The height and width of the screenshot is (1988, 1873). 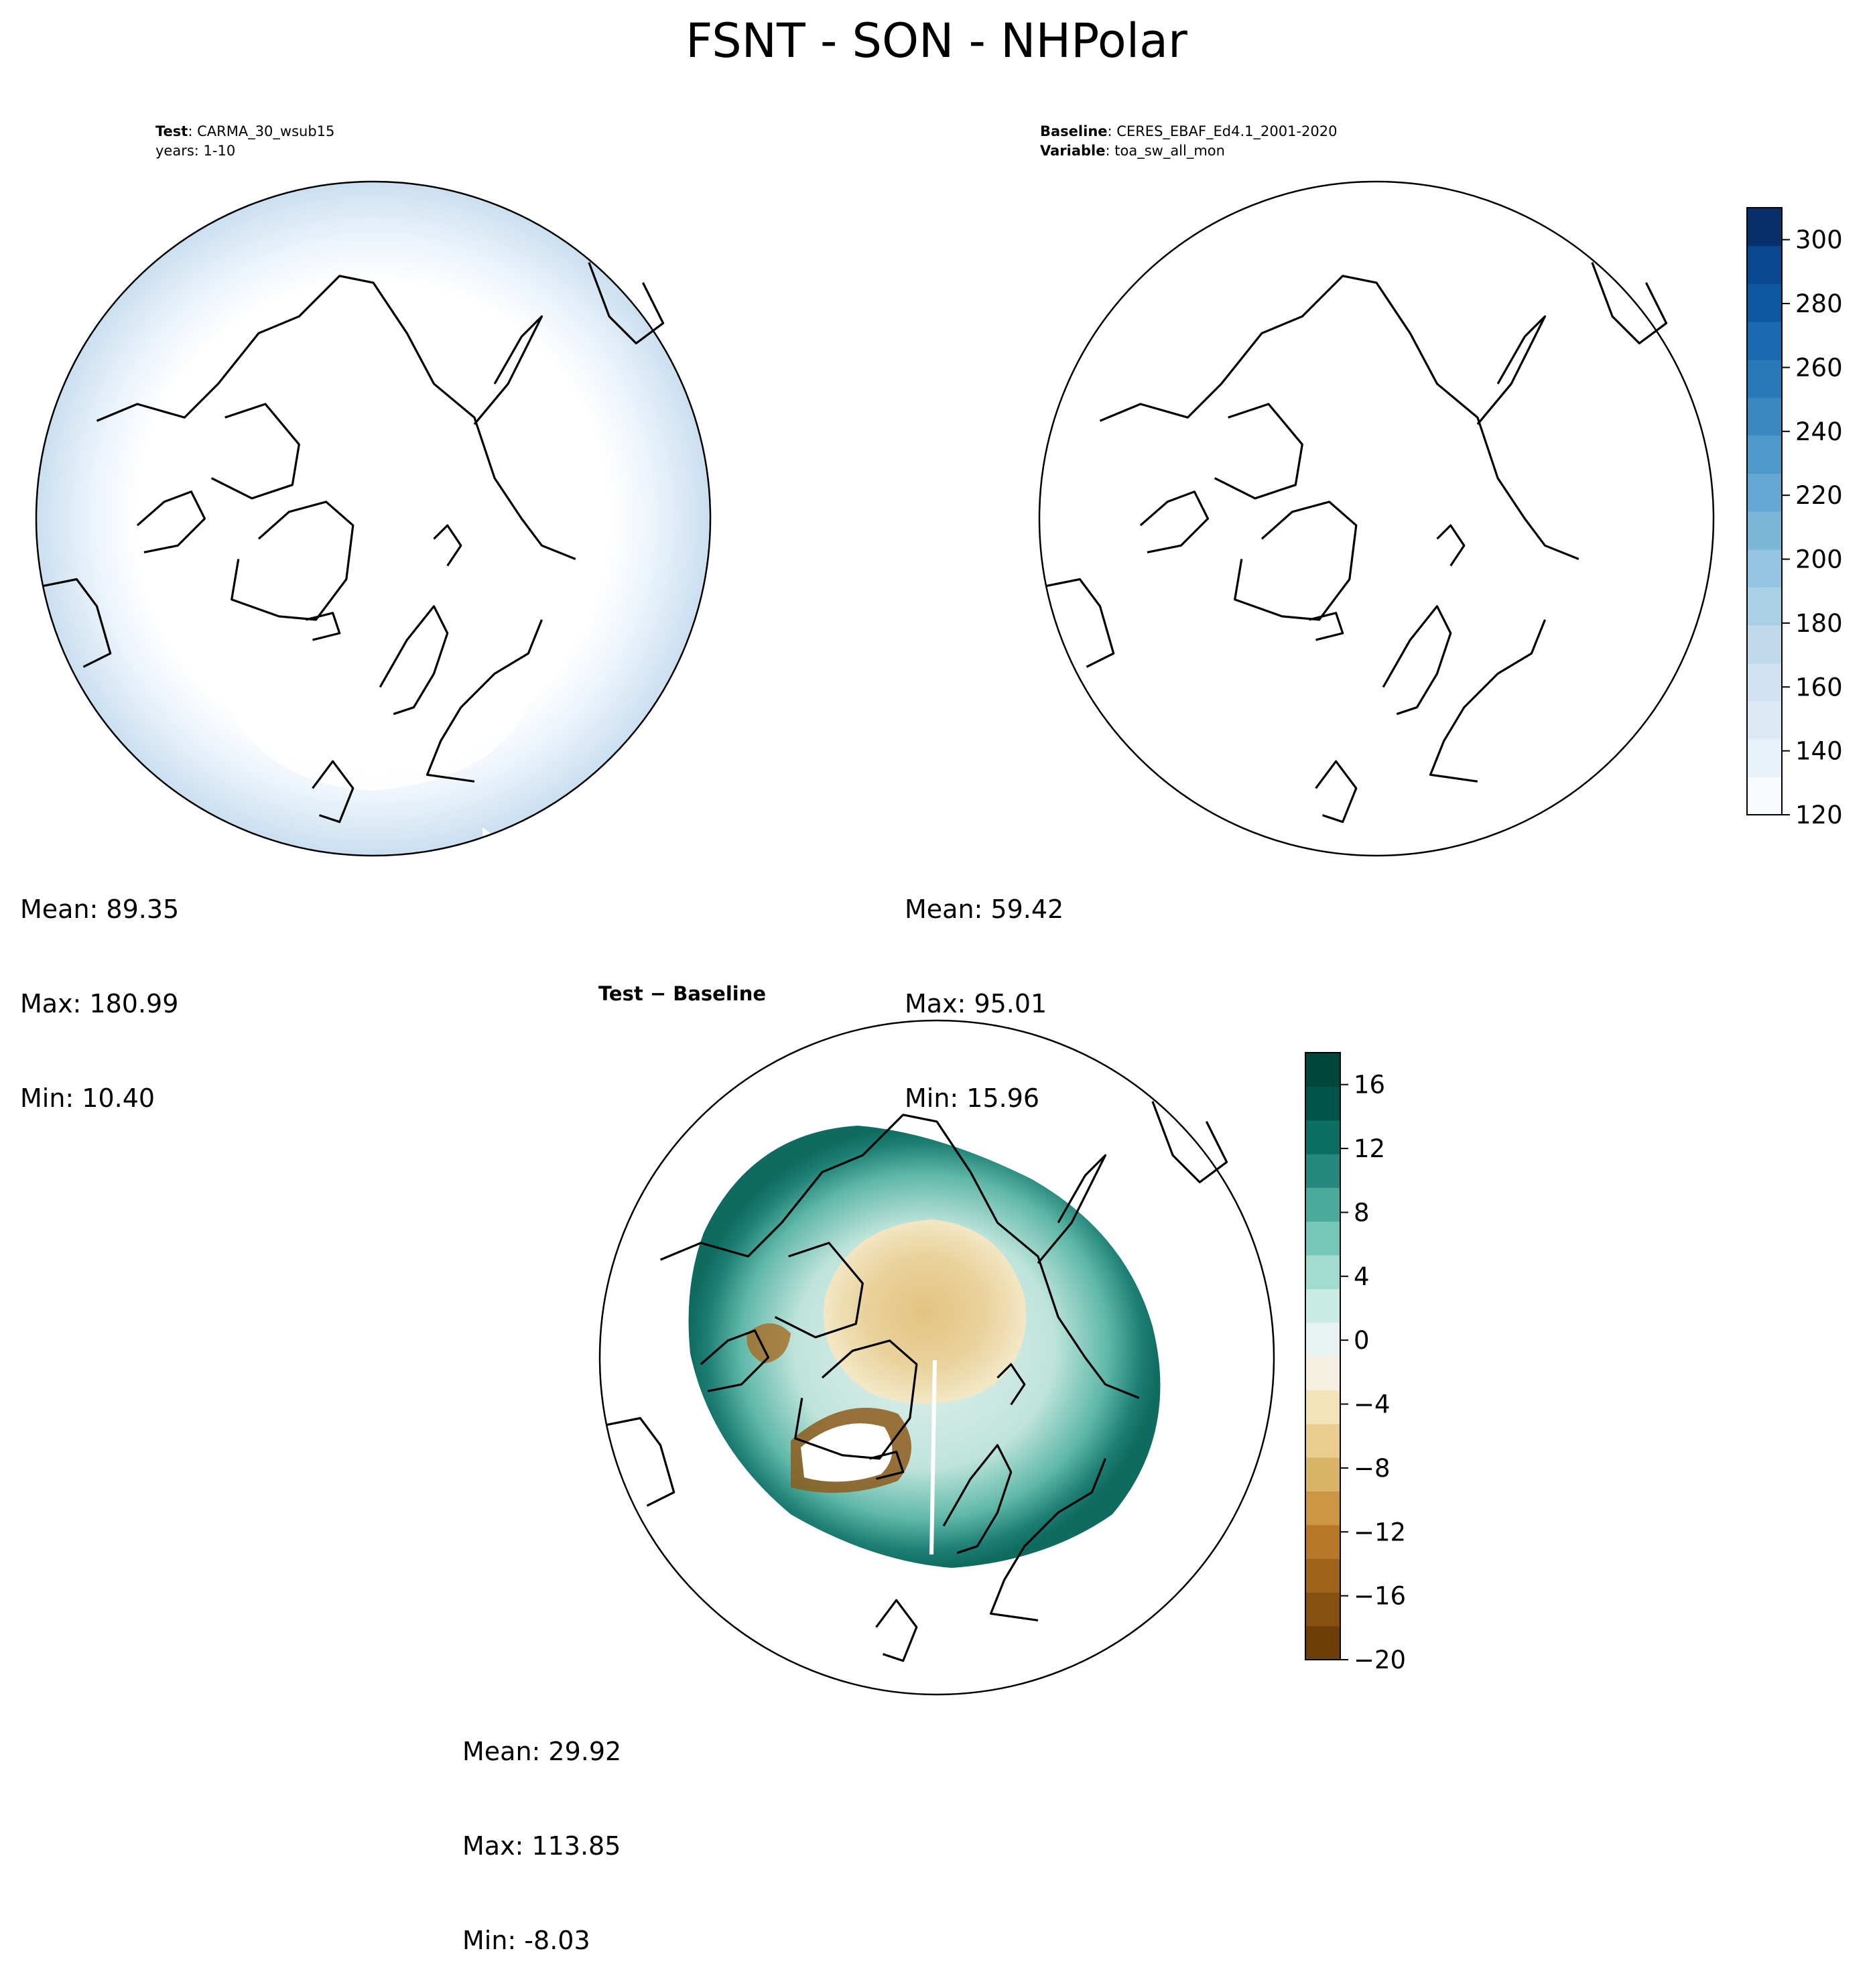 What do you see at coordinates (847, 1452) in the screenshot?
I see `difference-field-greenland-core` at bounding box center [847, 1452].